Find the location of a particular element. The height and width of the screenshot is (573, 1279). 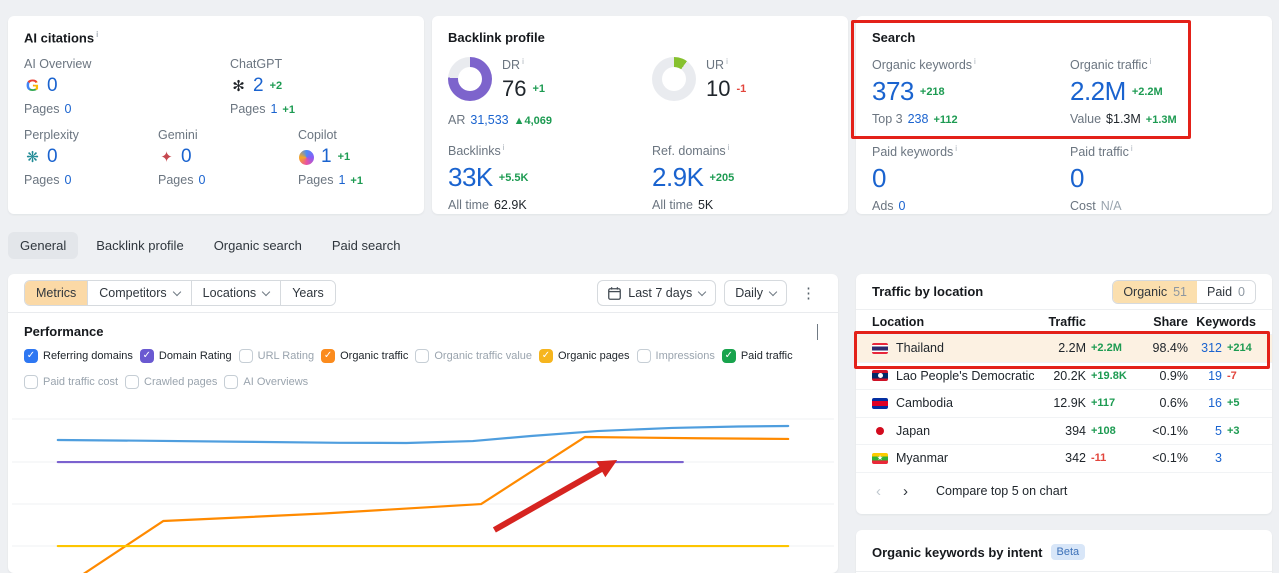

compare-top5-link: Compare top 5 on chart is located at coordinates (1002, 491).